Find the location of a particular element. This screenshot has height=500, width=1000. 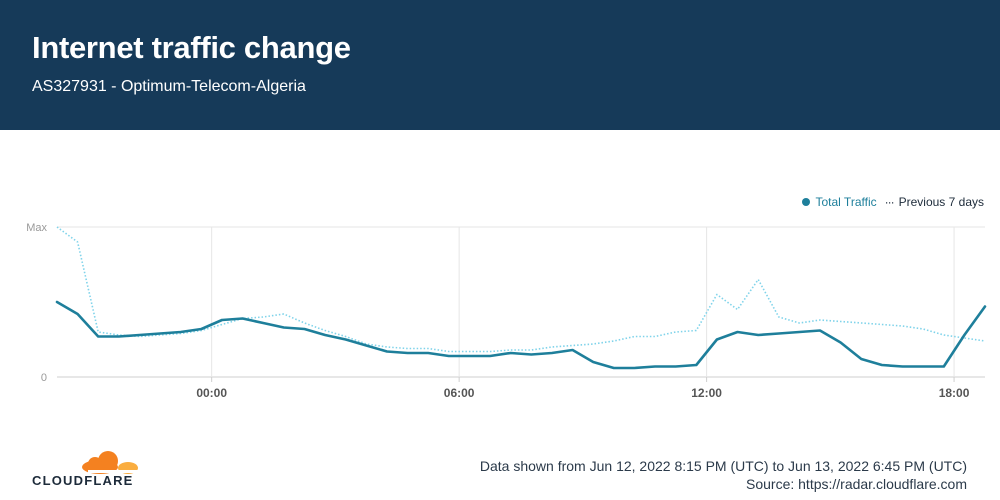

legend-item-total: Total Traffic is located at coordinates (839, 202).